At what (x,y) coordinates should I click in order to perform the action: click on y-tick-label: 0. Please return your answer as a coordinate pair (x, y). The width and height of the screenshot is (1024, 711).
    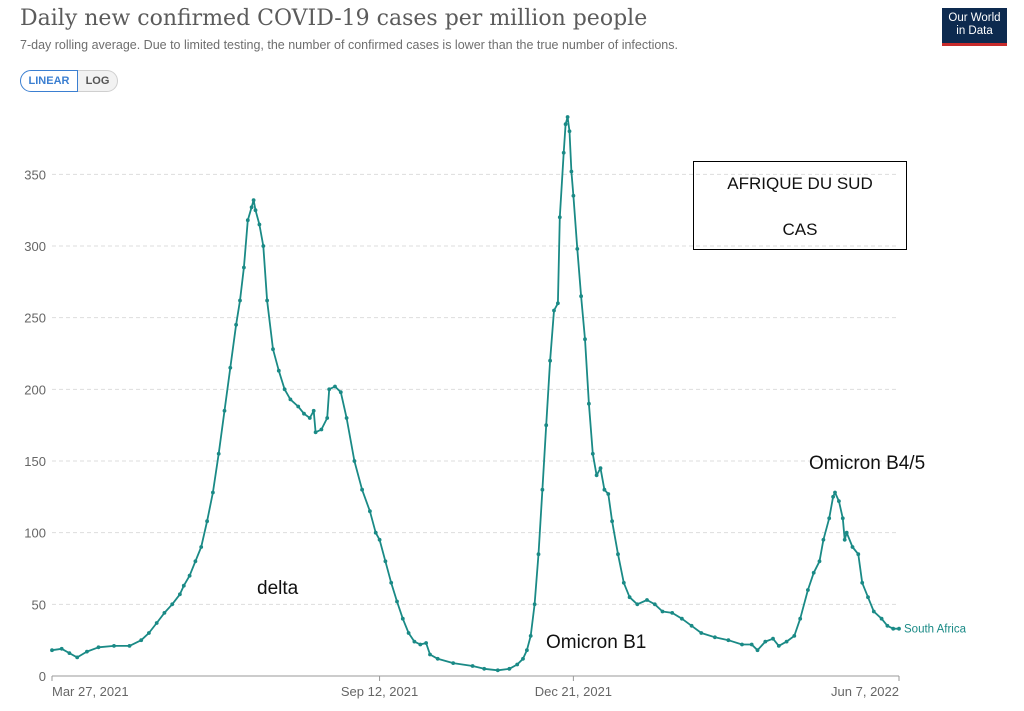
    Looking at the image, I should click on (42, 676).